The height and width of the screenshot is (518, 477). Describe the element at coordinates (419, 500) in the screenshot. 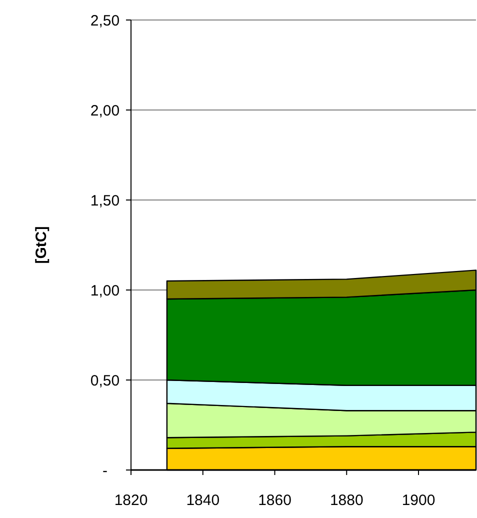

I see `x-tick-label: 1900` at that location.